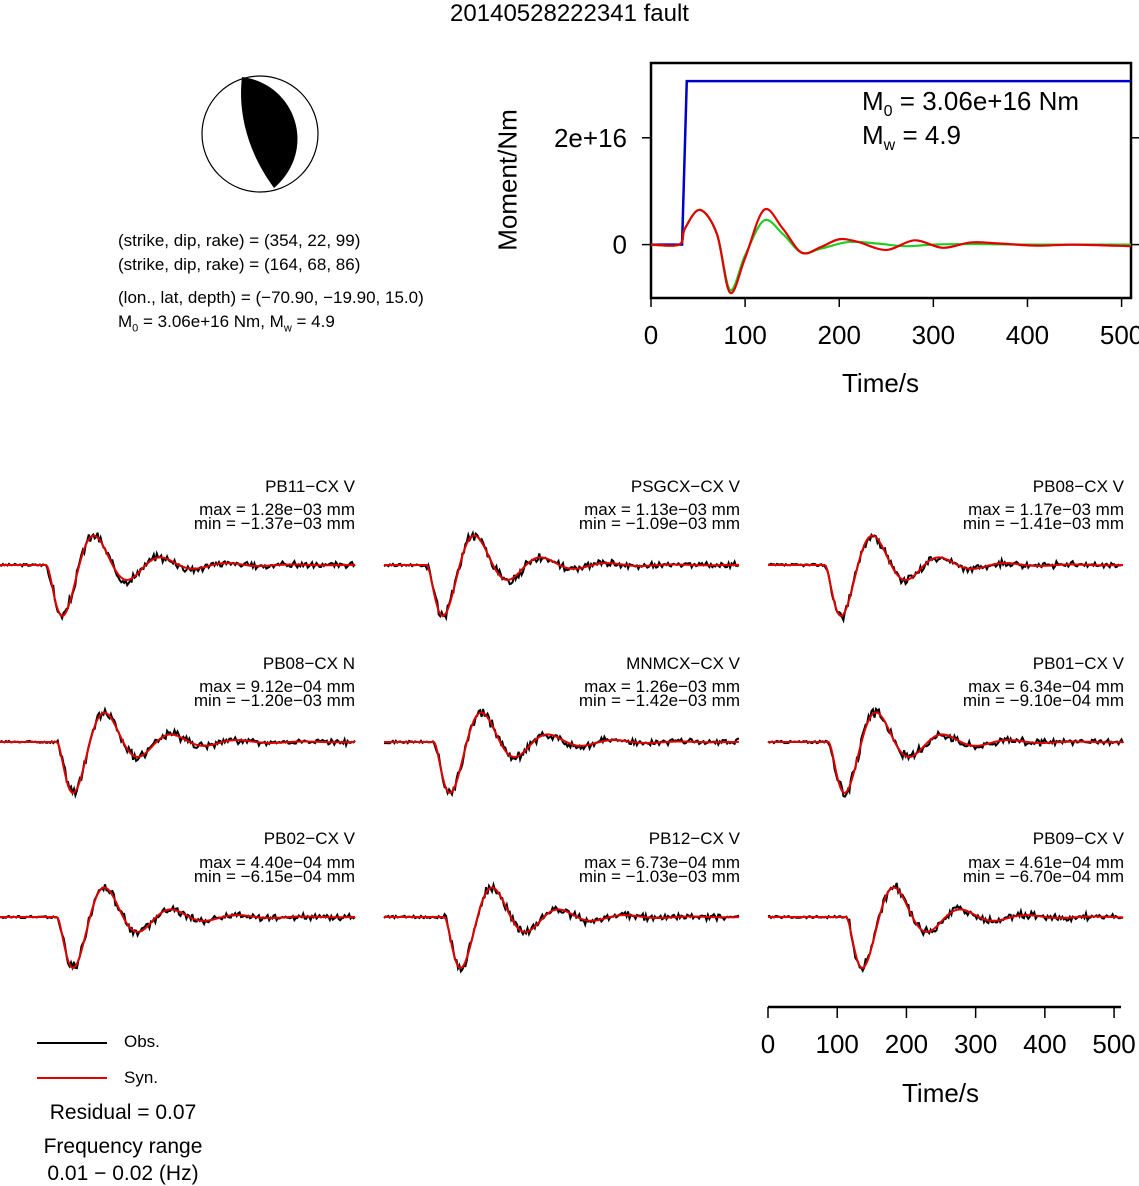 Image resolution: width=1139 pixels, height=1186 pixels. What do you see at coordinates (141, 1077) in the screenshot?
I see `legend-syn-label: Syn.` at bounding box center [141, 1077].